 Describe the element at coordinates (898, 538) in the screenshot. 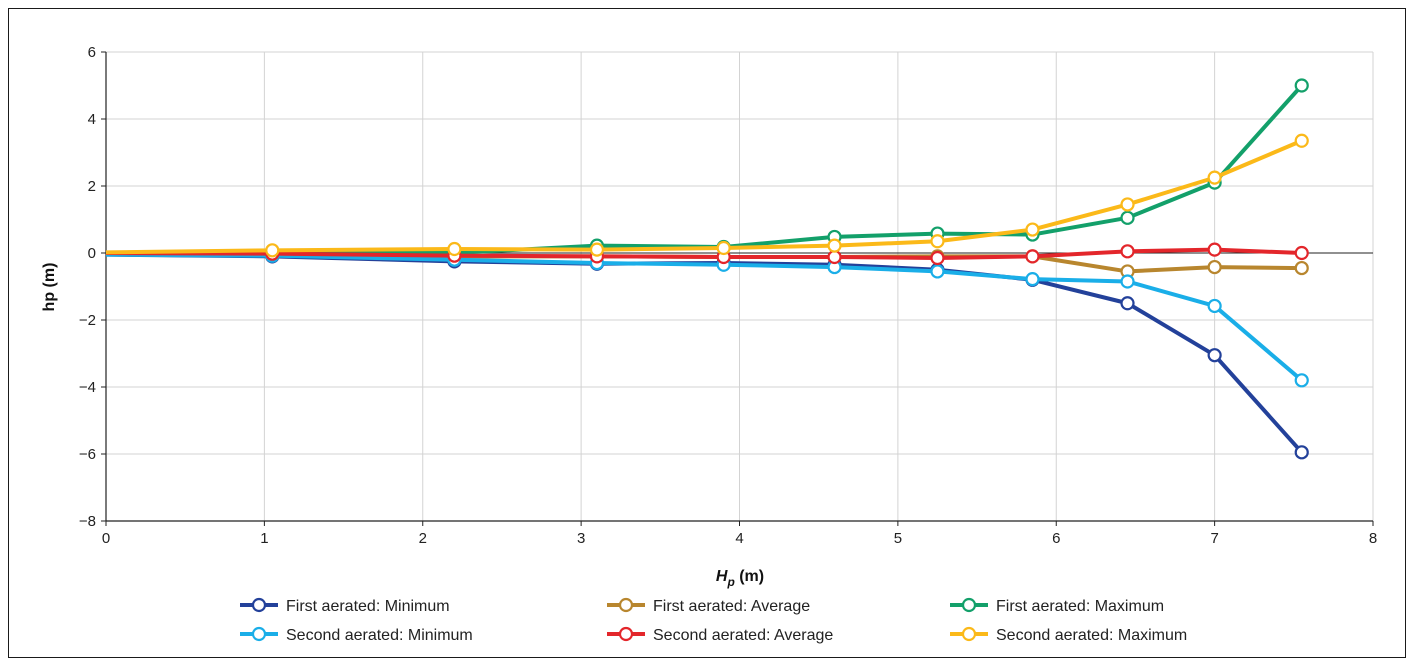

I see `x-tick-label: 5` at that location.